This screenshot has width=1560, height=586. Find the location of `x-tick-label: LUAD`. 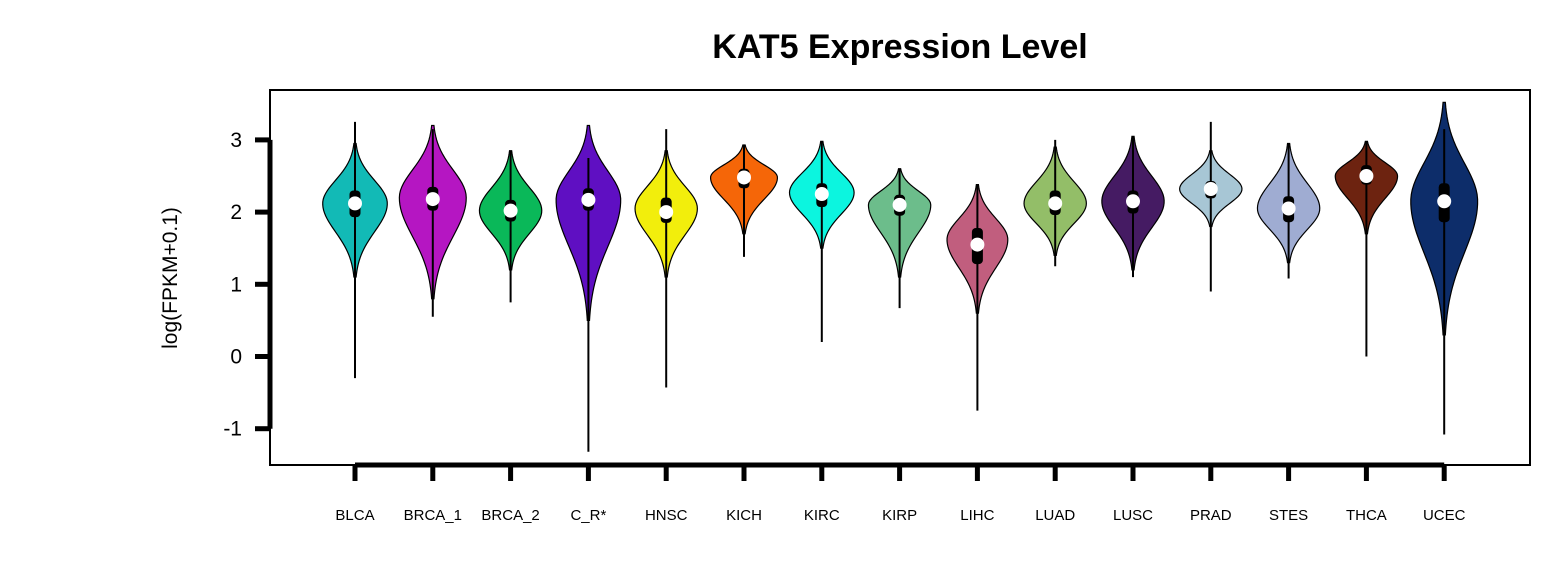

x-tick-label: LUAD is located at coordinates (1055, 515).